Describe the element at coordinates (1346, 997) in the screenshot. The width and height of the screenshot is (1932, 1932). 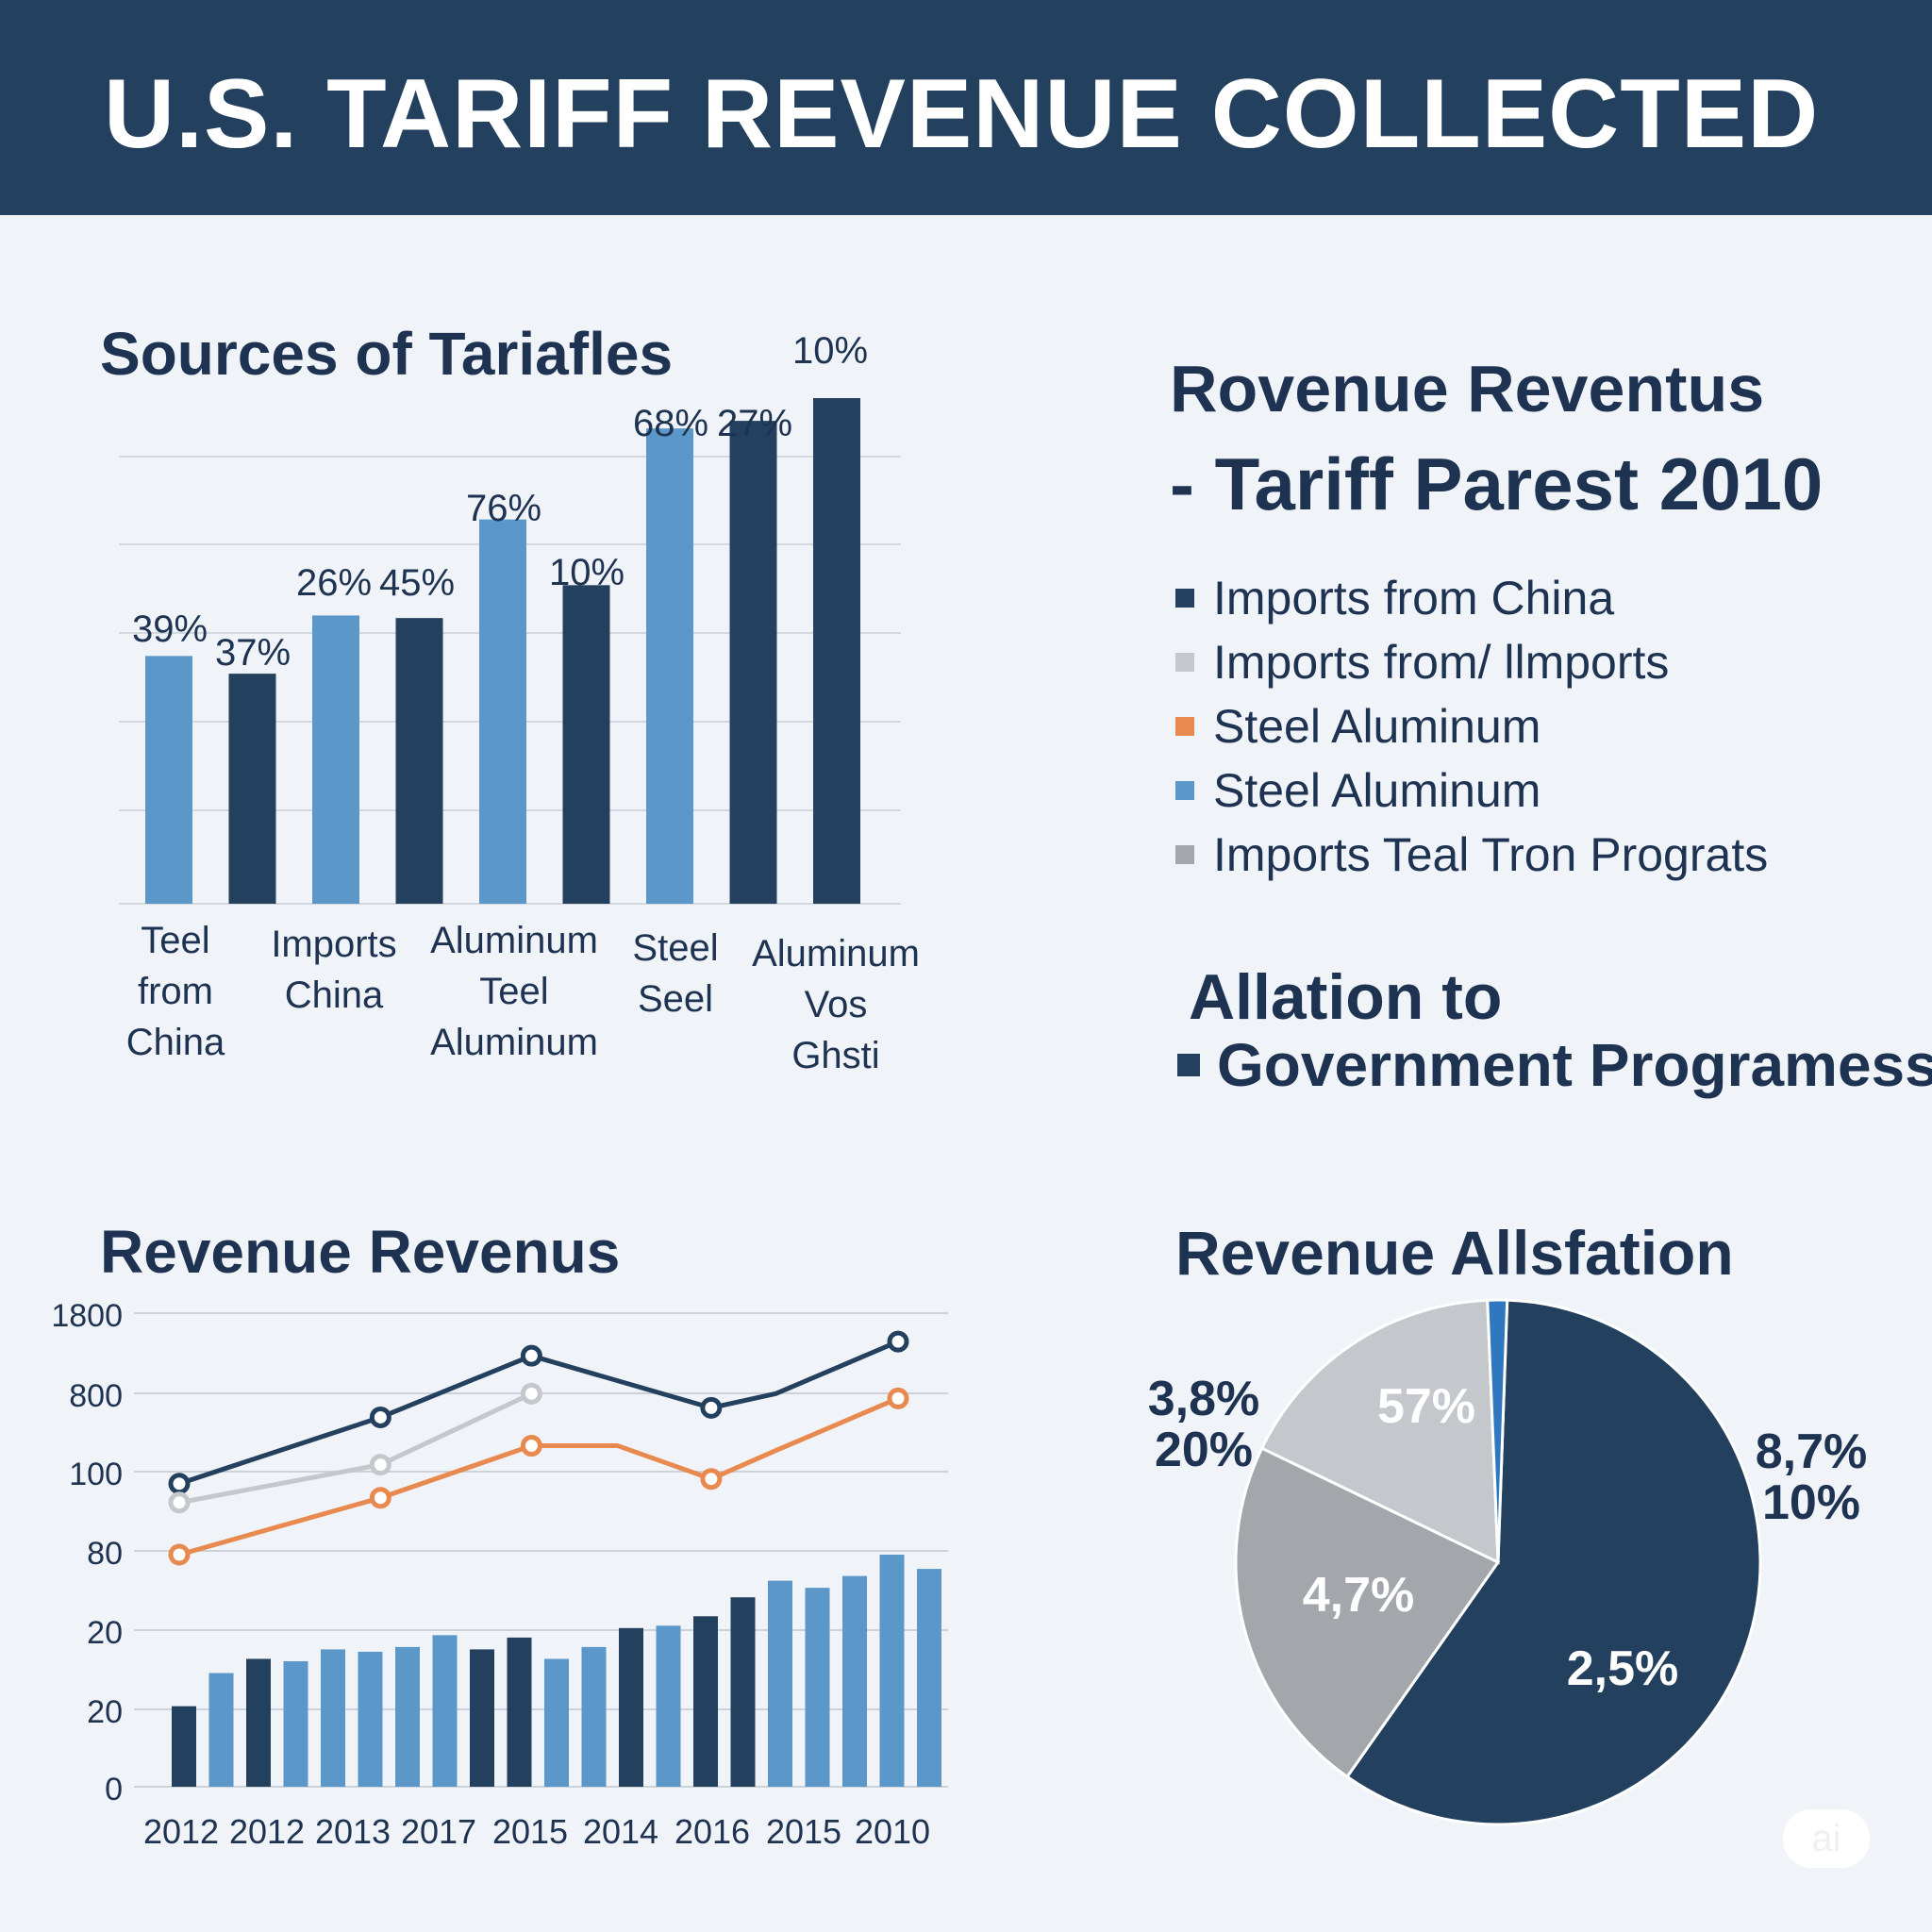
I see `allocation-line1-text: Allation to` at that location.